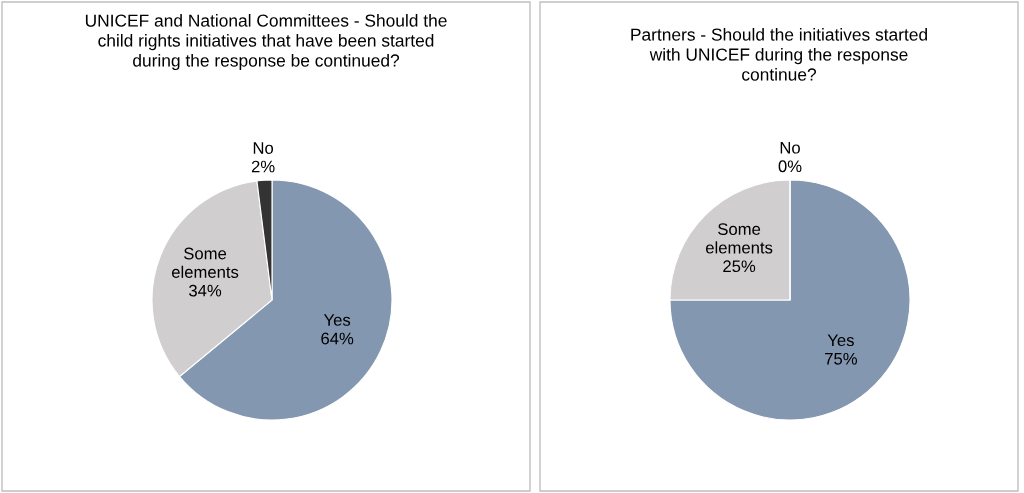  I want to click on pie-slice, so click(790, 300).